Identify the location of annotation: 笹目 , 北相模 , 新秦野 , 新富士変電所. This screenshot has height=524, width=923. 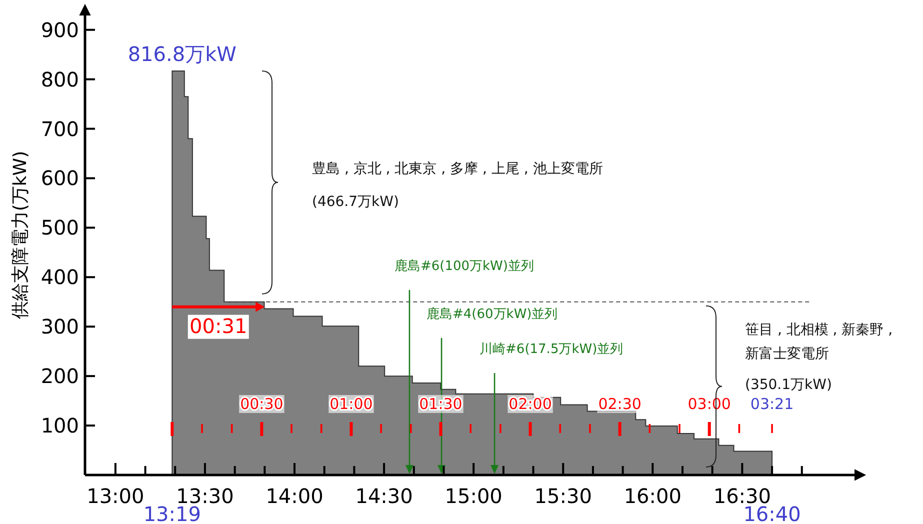
(819, 342).